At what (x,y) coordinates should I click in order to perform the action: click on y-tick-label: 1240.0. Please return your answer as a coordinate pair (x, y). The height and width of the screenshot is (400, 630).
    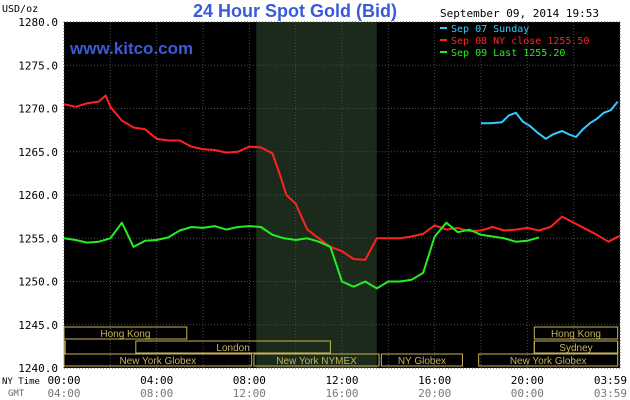
    Looking at the image, I should click on (38, 368).